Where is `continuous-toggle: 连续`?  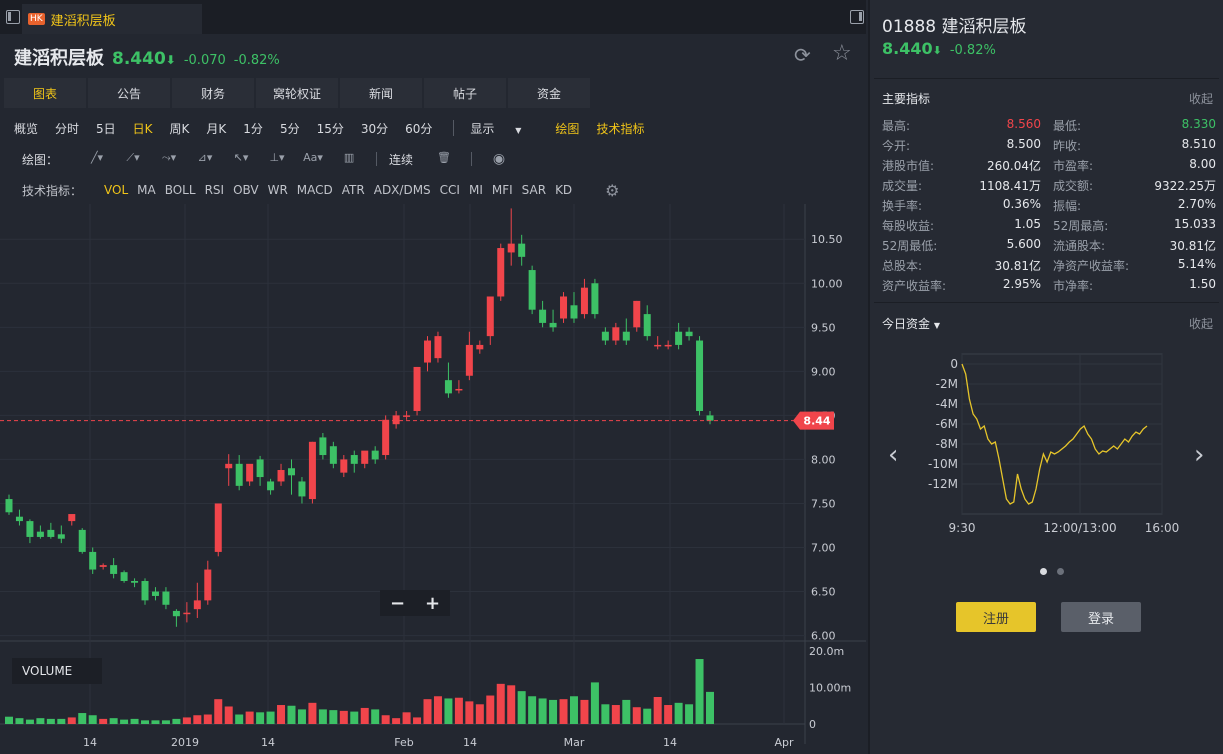 continuous-toggle: 连续 is located at coordinates (401, 159).